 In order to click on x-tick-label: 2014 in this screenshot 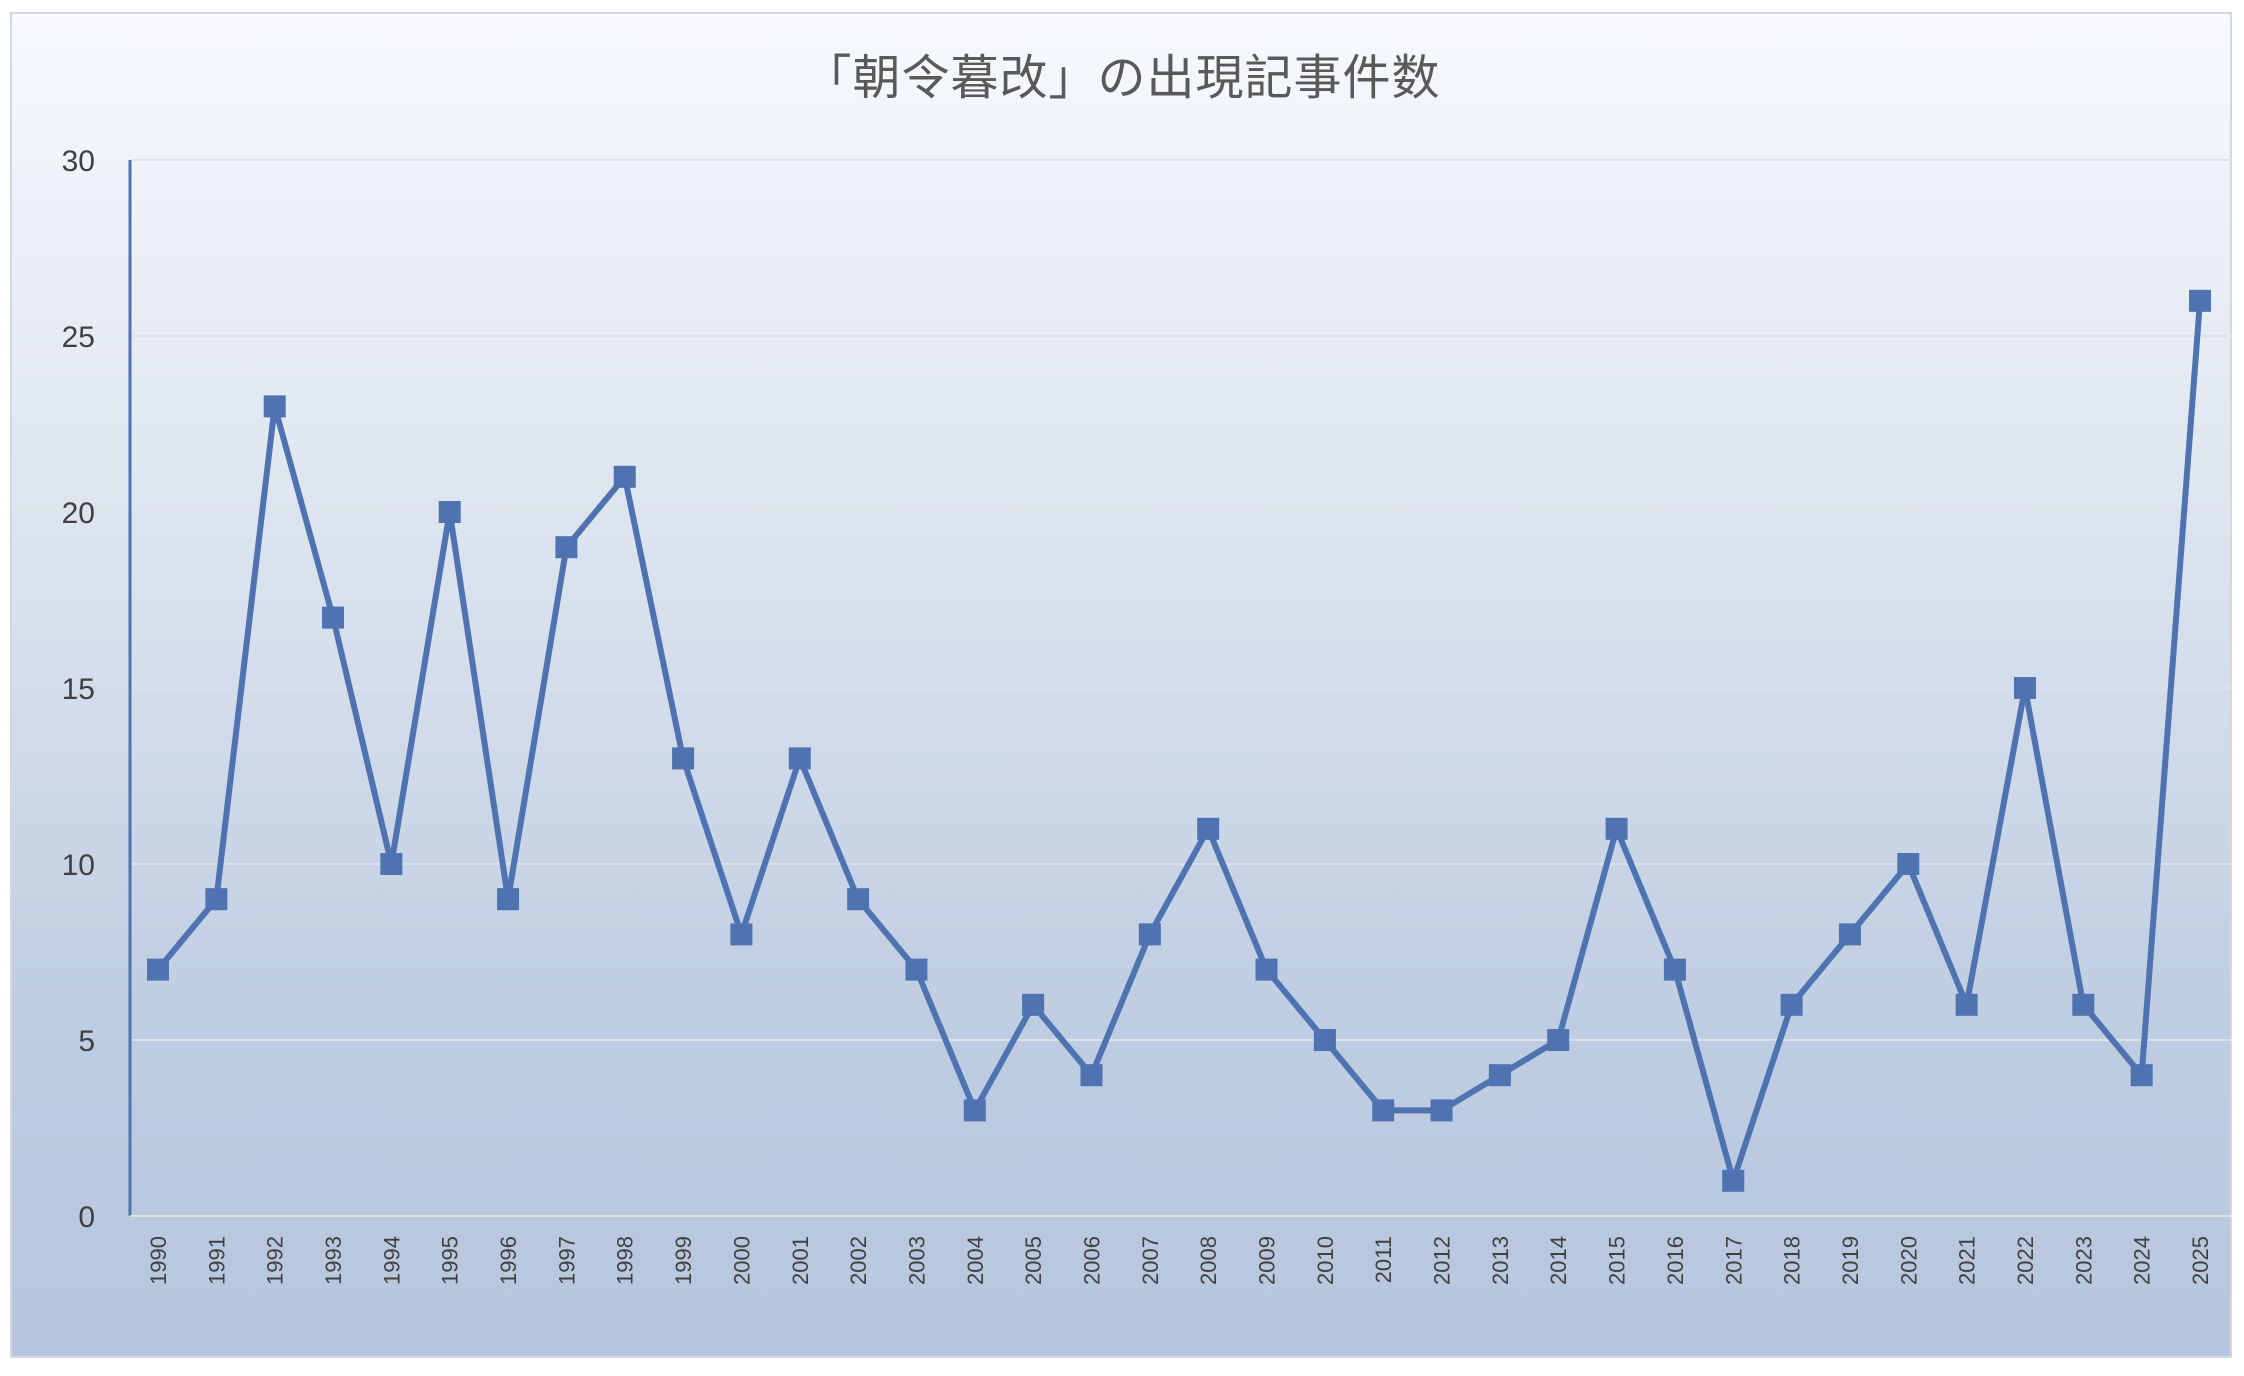, I will do `click(1558, 1260)`.